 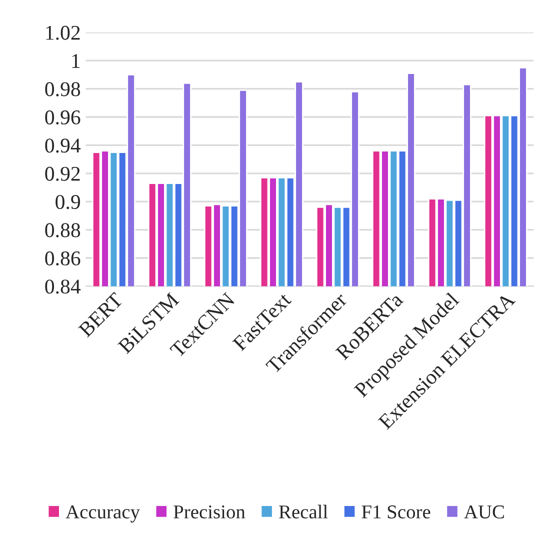 I want to click on y-tick-label: 1.02, so click(x=63, y=33).